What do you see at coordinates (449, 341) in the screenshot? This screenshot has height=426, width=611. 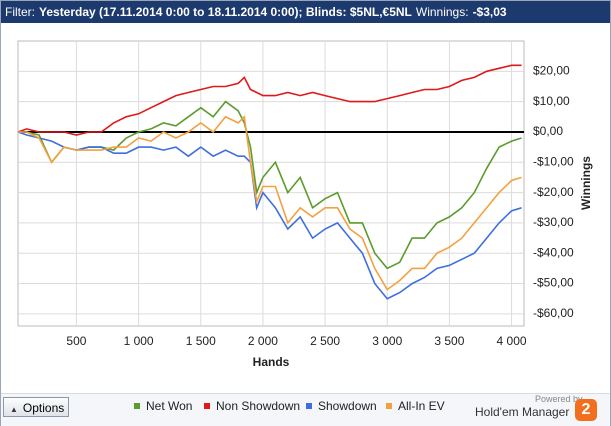 I see `x-tick-label: 3 500` at bounding box center [449, 341].